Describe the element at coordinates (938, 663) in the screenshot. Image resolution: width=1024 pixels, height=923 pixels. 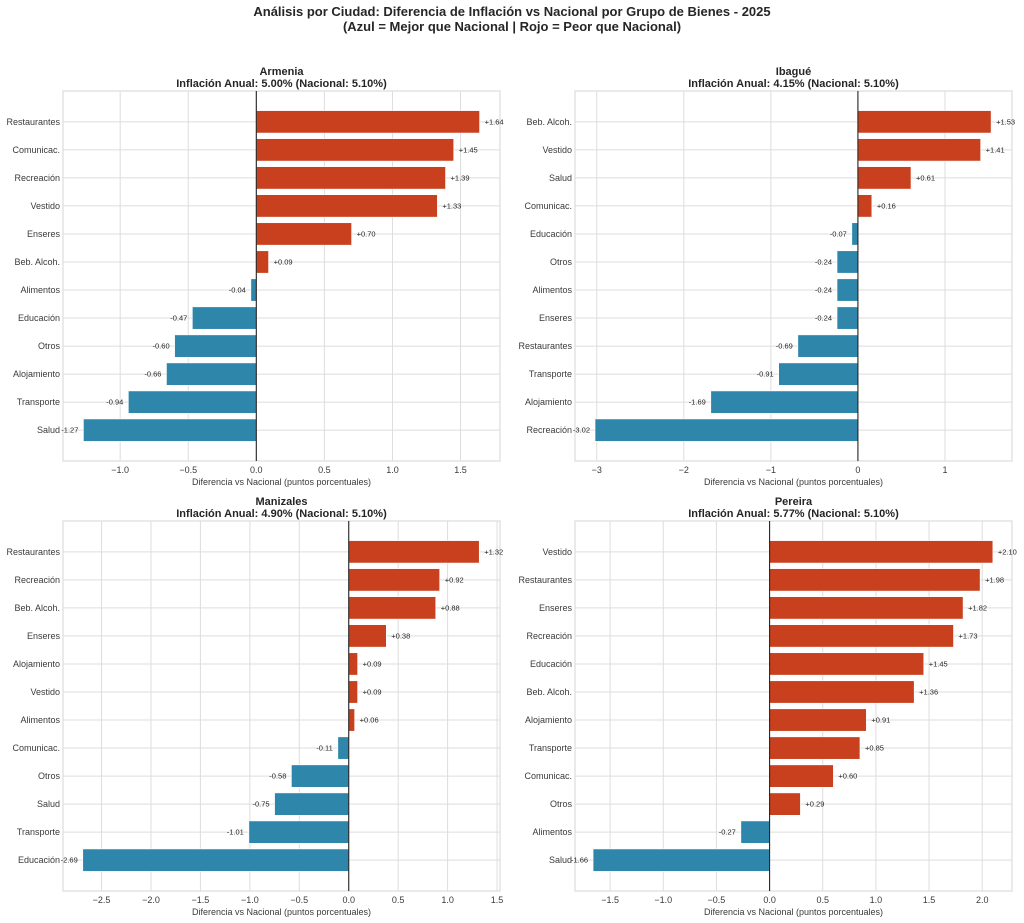
I see `data-label-educacion: +1.45` at that location.